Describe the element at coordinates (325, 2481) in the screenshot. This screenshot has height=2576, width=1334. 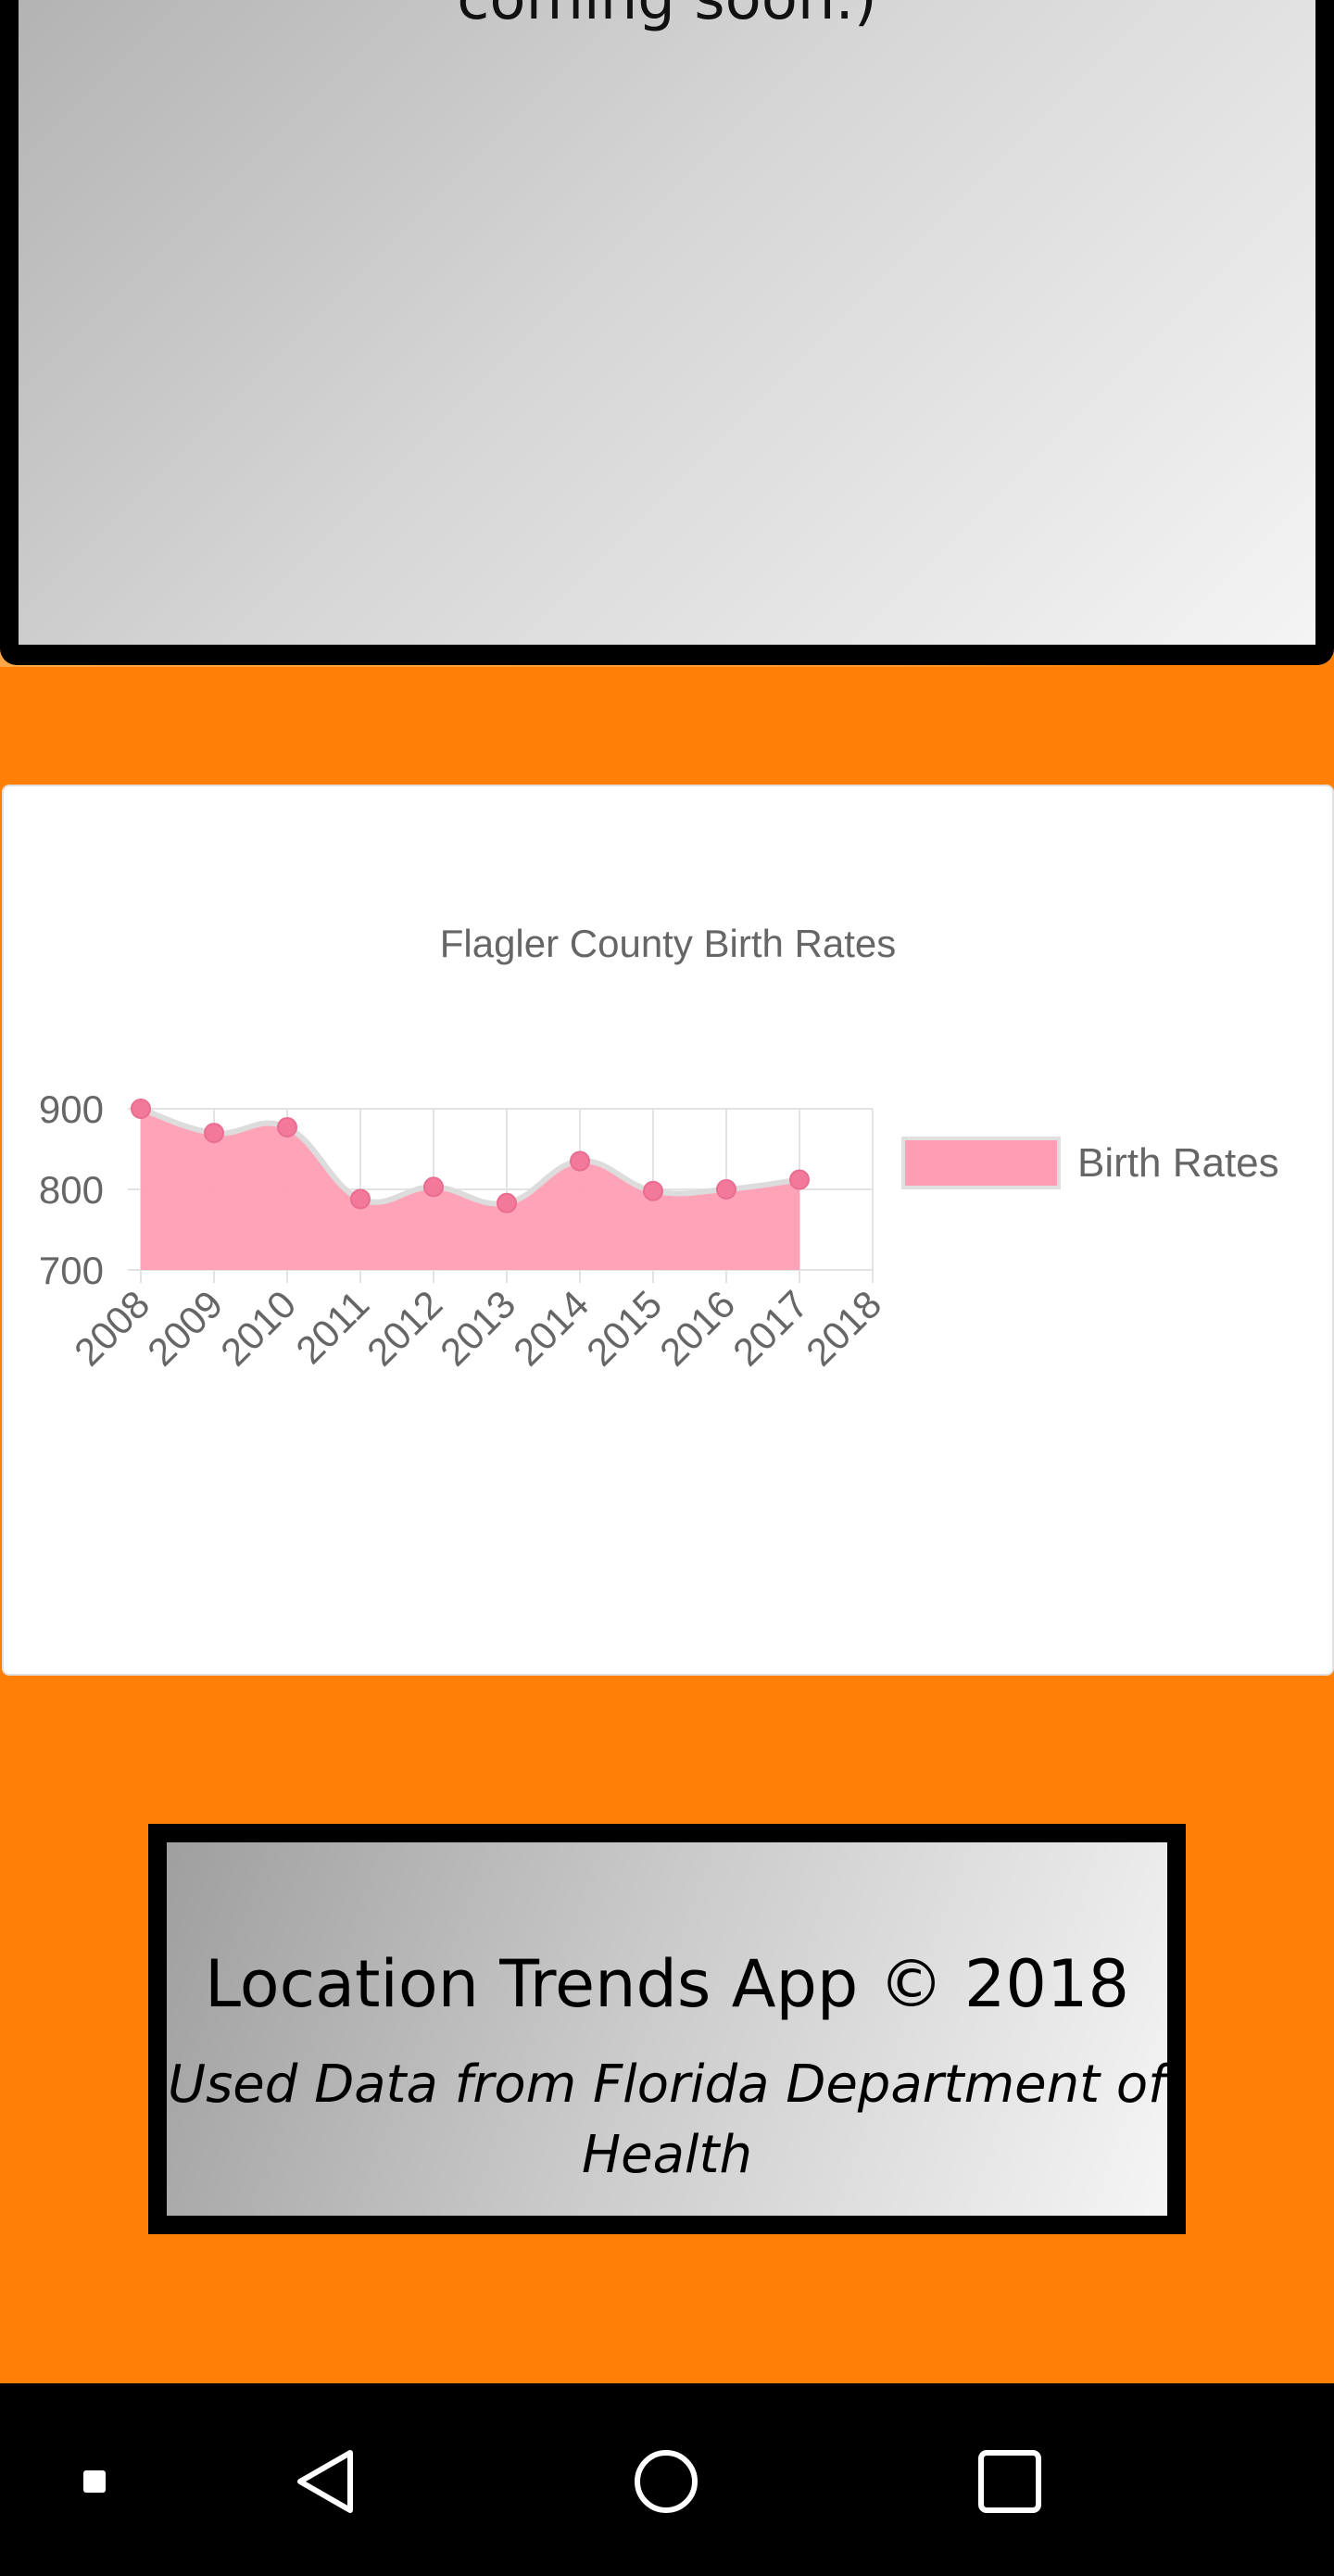
I see `back-triangle-icon` at that location.